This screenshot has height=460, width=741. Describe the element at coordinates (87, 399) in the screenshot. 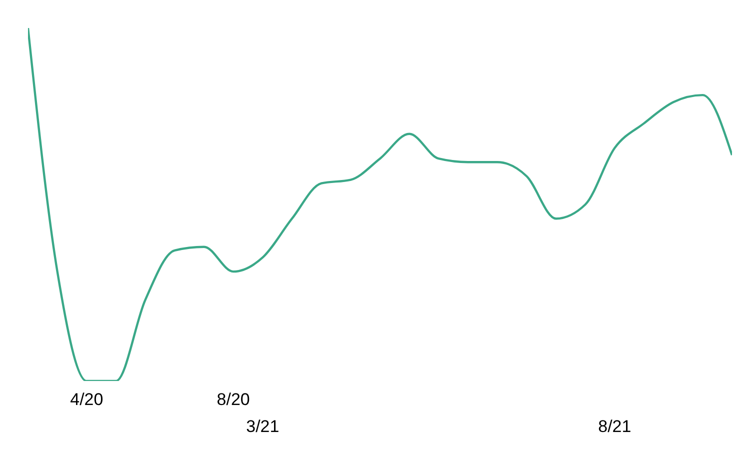

I see `x-tick-label: 4/20` at that location.